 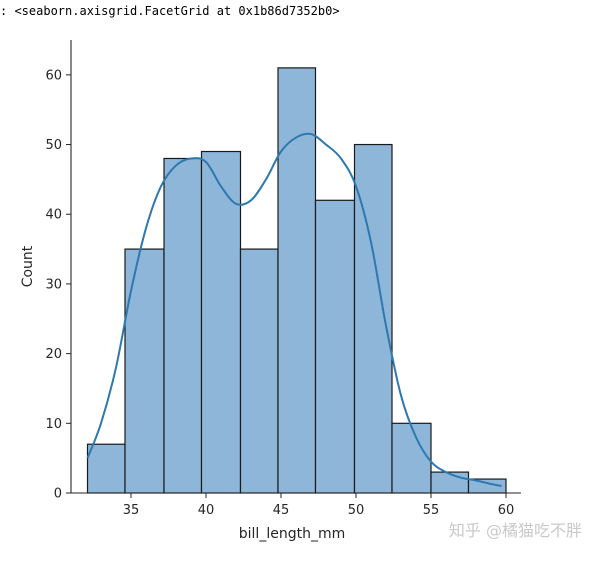 What do you see at coordinates (53, 215) in the screenshot?
I see `y-tick-label: 40` at bounding box center [53, 215].